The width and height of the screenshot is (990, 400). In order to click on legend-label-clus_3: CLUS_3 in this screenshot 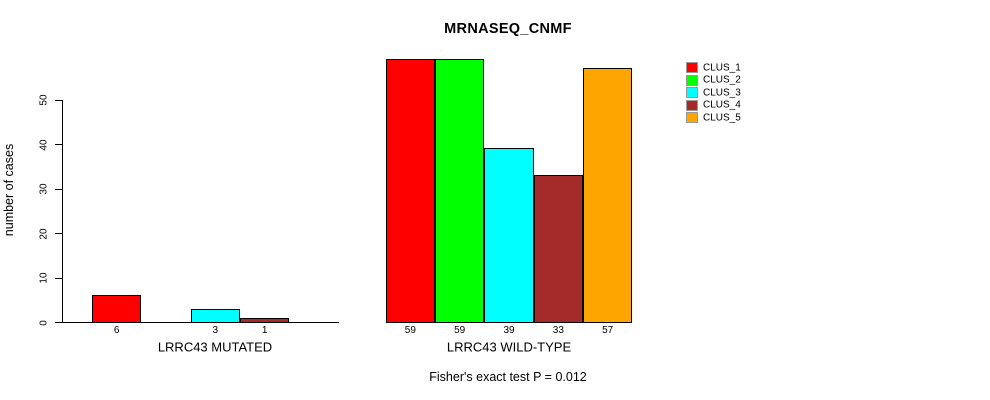, I will do `click(722, 93)`.